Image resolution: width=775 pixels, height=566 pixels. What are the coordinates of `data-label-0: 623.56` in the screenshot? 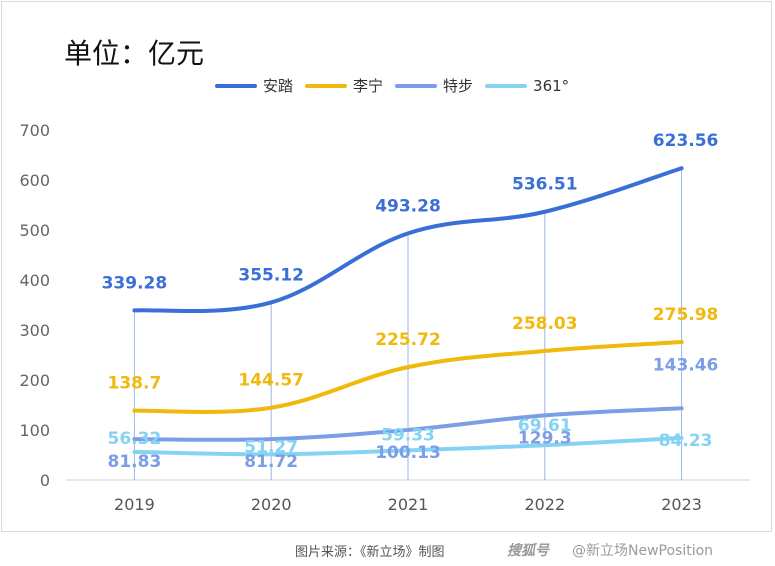 It's located at (686, 141).